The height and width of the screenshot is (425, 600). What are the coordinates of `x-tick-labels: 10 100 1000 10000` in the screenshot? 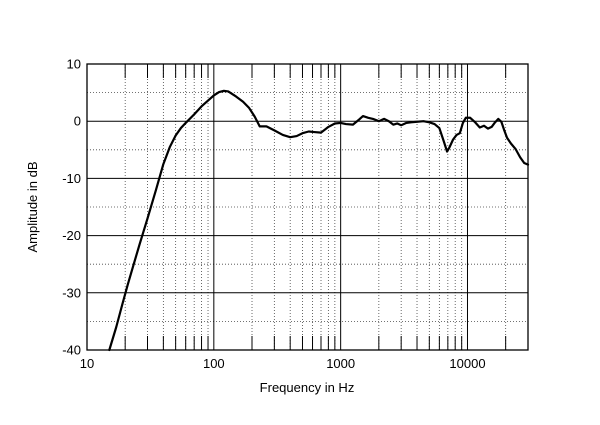 It's located at (283, 363).